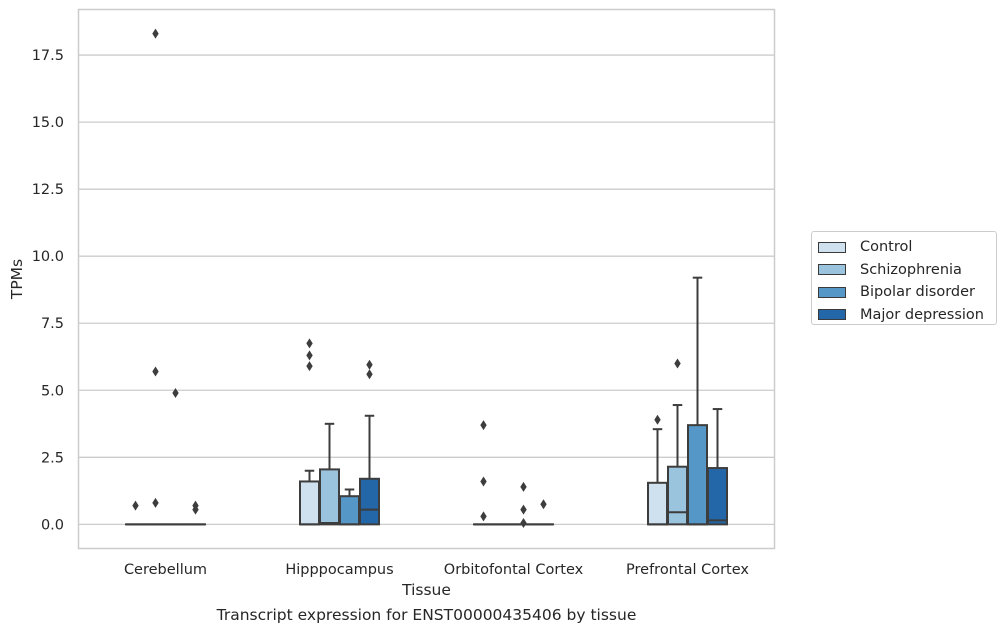 The height and width of the screenshot is (634, 1007). I want to click on x-tick-label: Hipppocampus, so click(339, 570).